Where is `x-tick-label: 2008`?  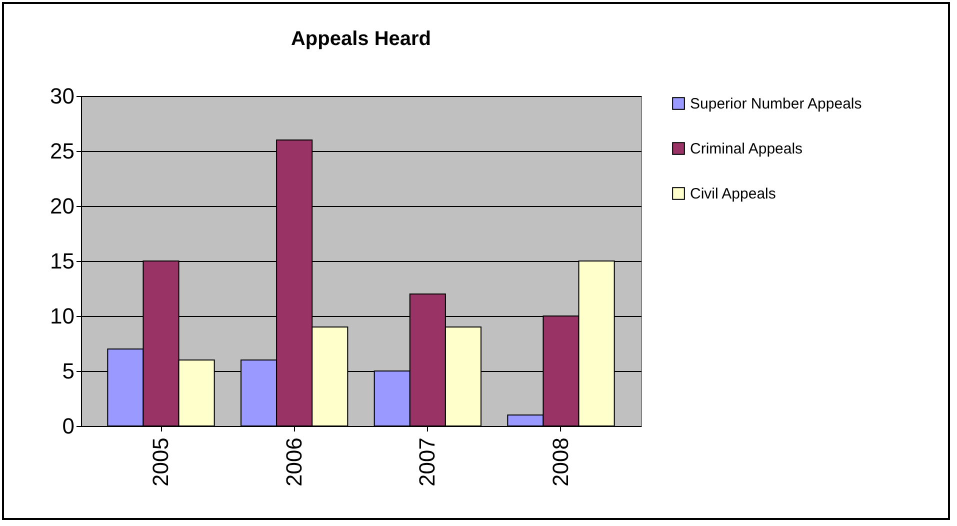 x-tick-label: 2008 is located at coordinates (560, 462).